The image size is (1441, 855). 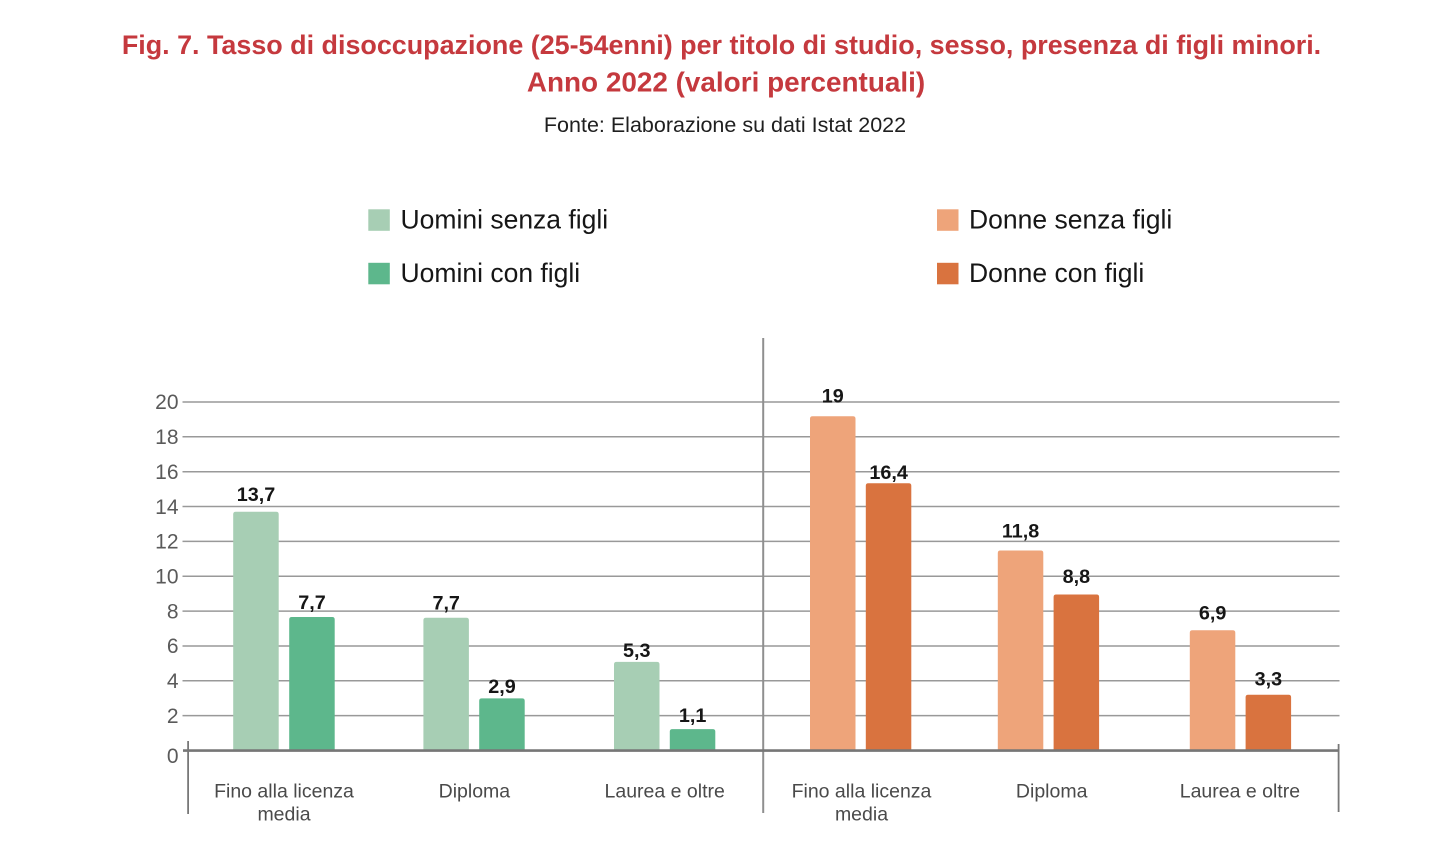 What do you see at coordinates (173, 756) in the screenshot?
I see `svg-text: 0` at bounding box center [173, 756].